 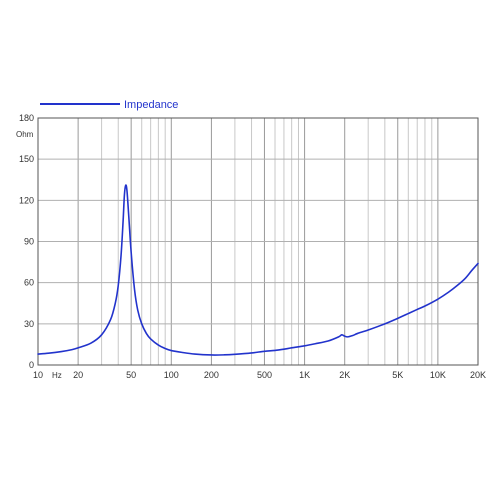 I want to click on y-tick-label: 0, so click(x=31, y=365).